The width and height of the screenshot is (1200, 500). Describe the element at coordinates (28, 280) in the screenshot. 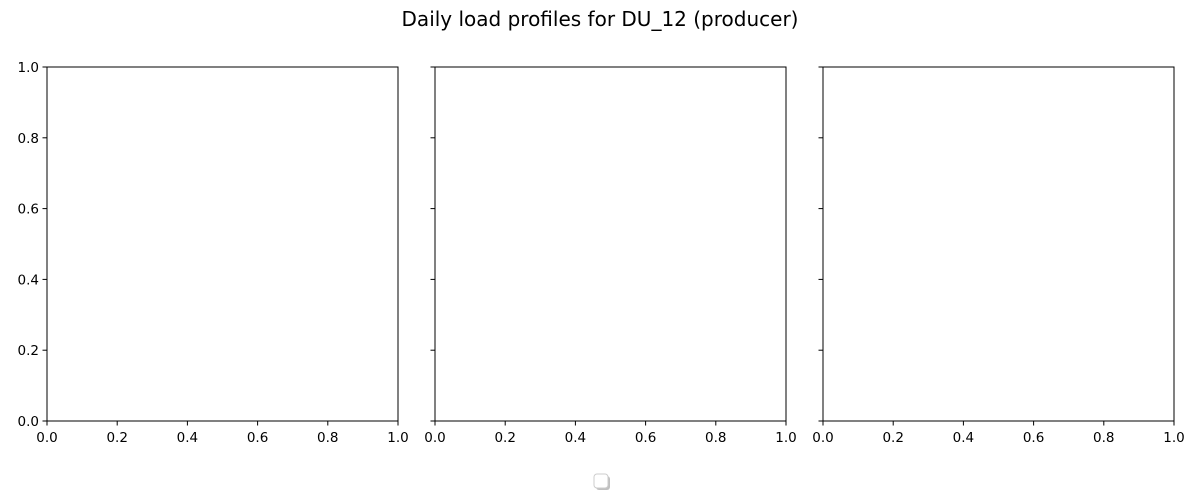

I see `y-tick-label: 0.4` at that location.